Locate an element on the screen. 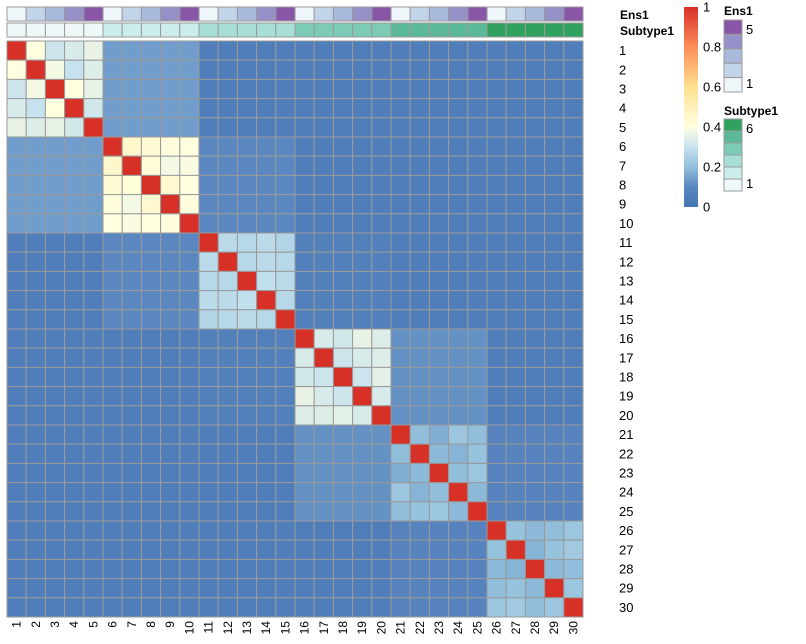 This screenshot has width=806, height=644. subtype1-legend: Subtype1 6 1 is located at coordinates (750, 148).